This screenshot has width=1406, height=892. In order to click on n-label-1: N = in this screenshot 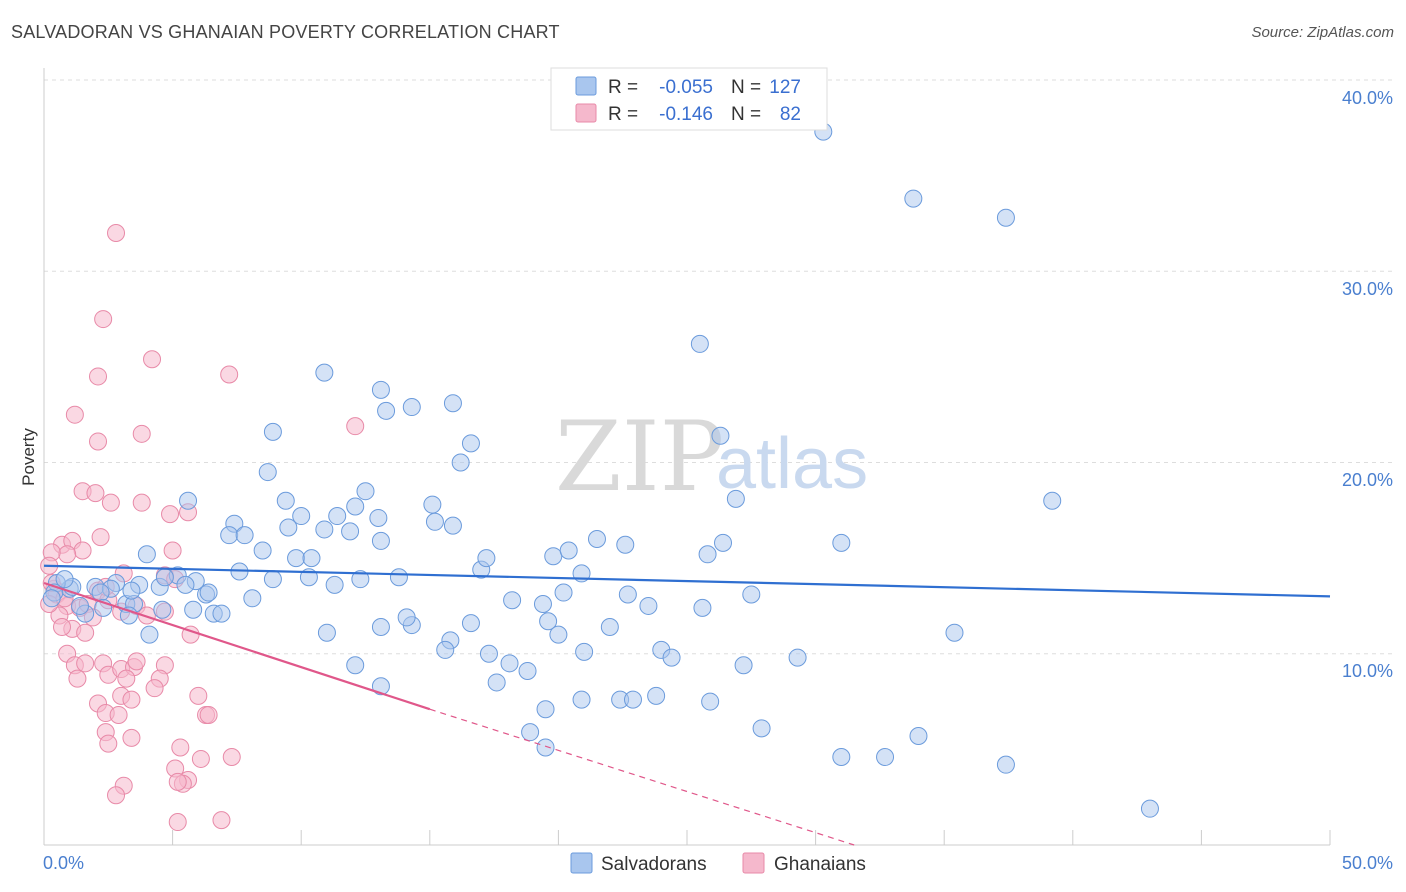, I will do `click(746, 87)`.